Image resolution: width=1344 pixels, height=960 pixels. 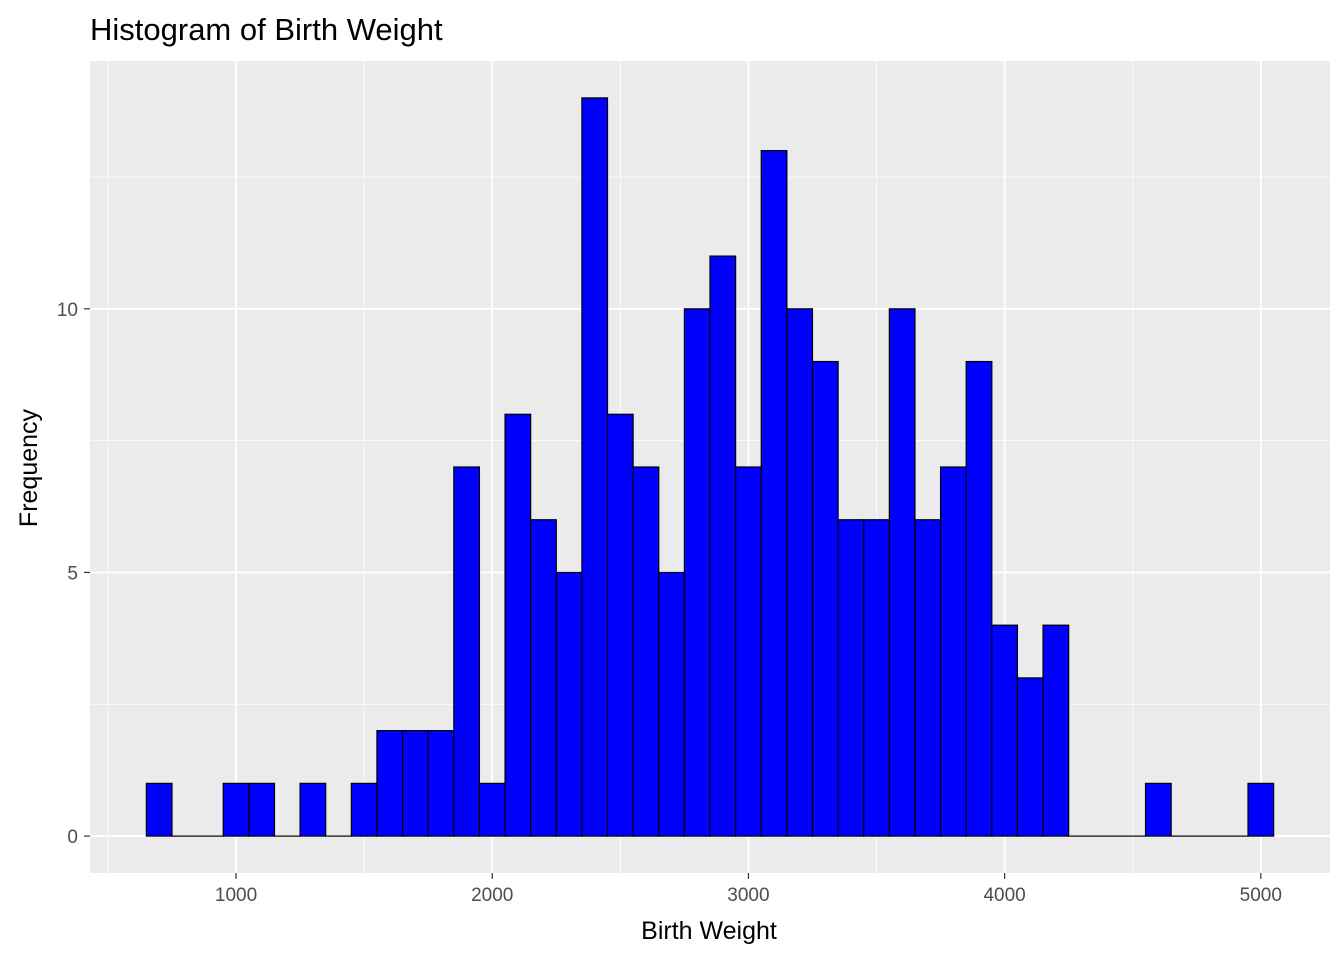 What do you see at coordinates (29, 467) in the screenshot?
I see `y-axis-title: Frequency` at bounding box center [29, 467].